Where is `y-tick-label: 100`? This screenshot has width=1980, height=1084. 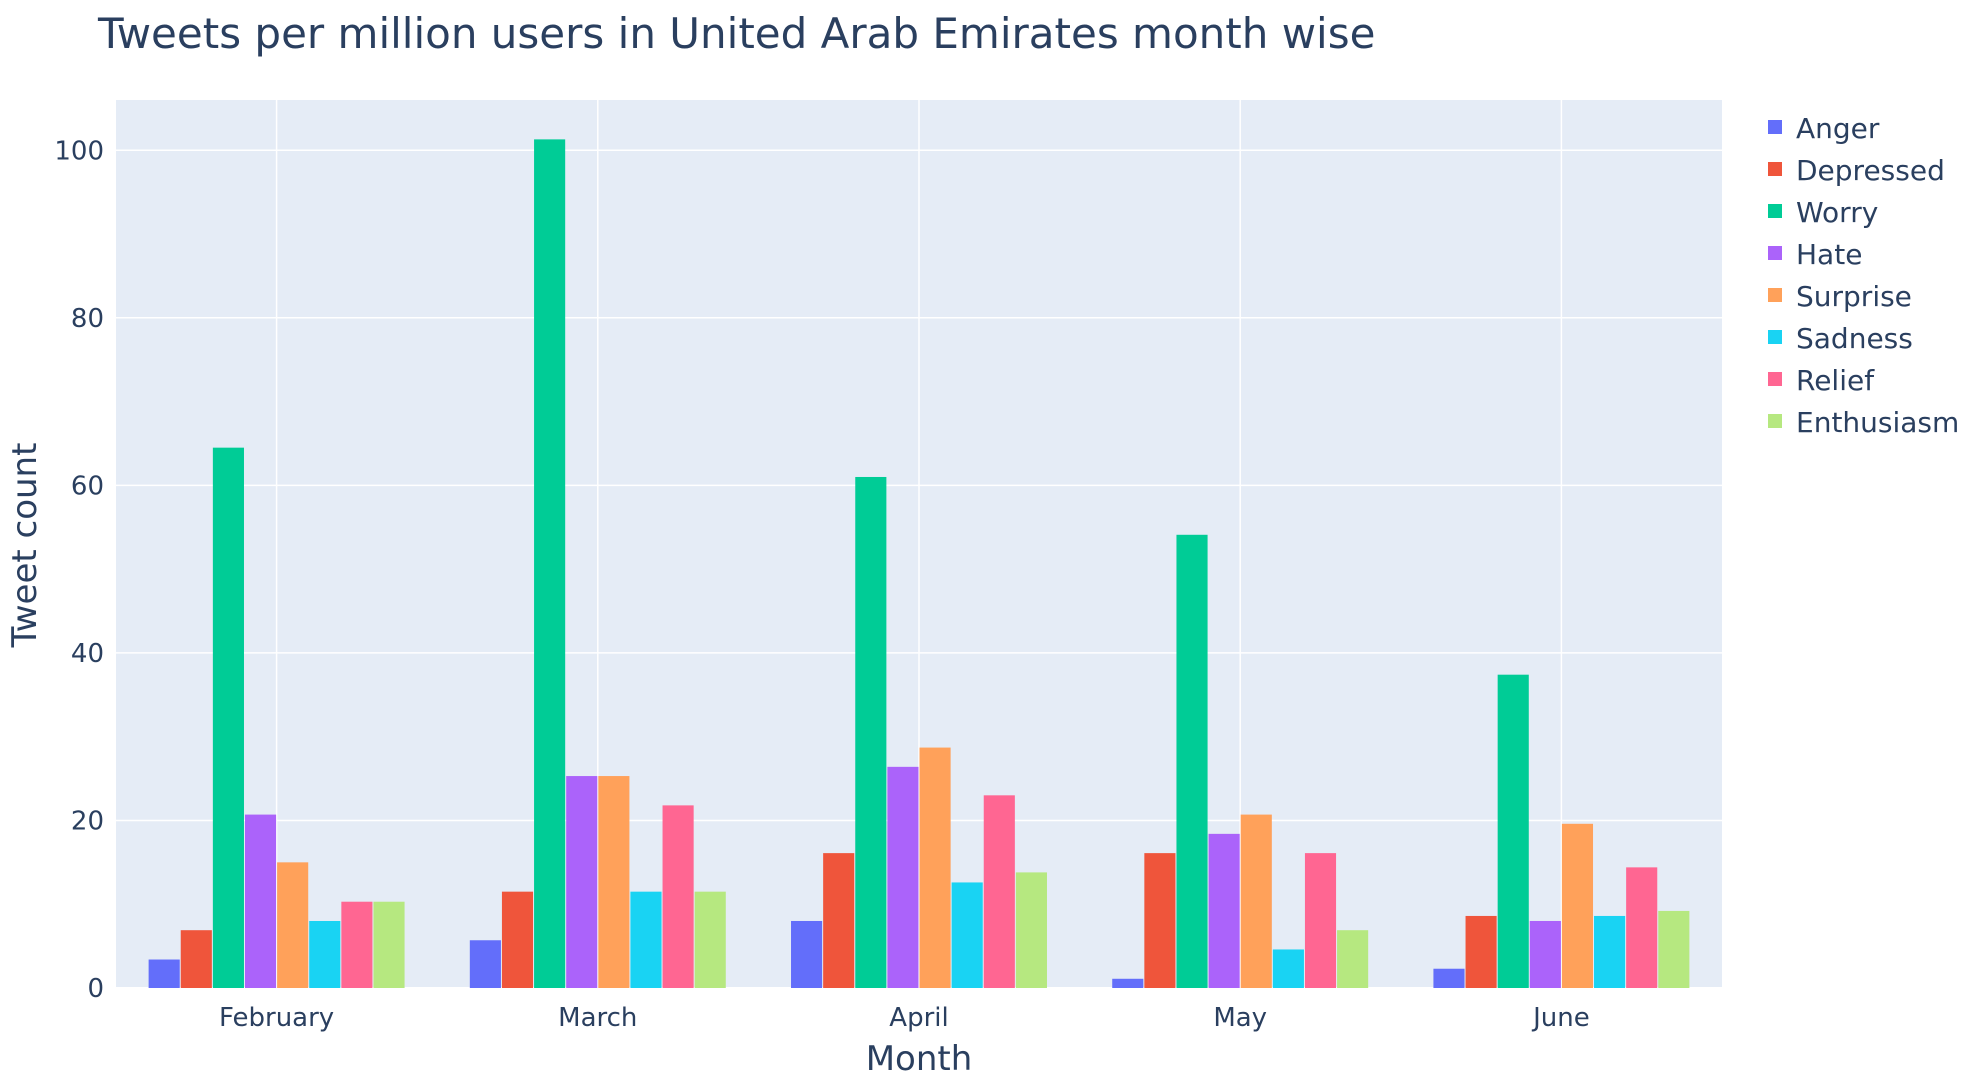
y-tick-label: 100 is located at coordinates (79, 151).